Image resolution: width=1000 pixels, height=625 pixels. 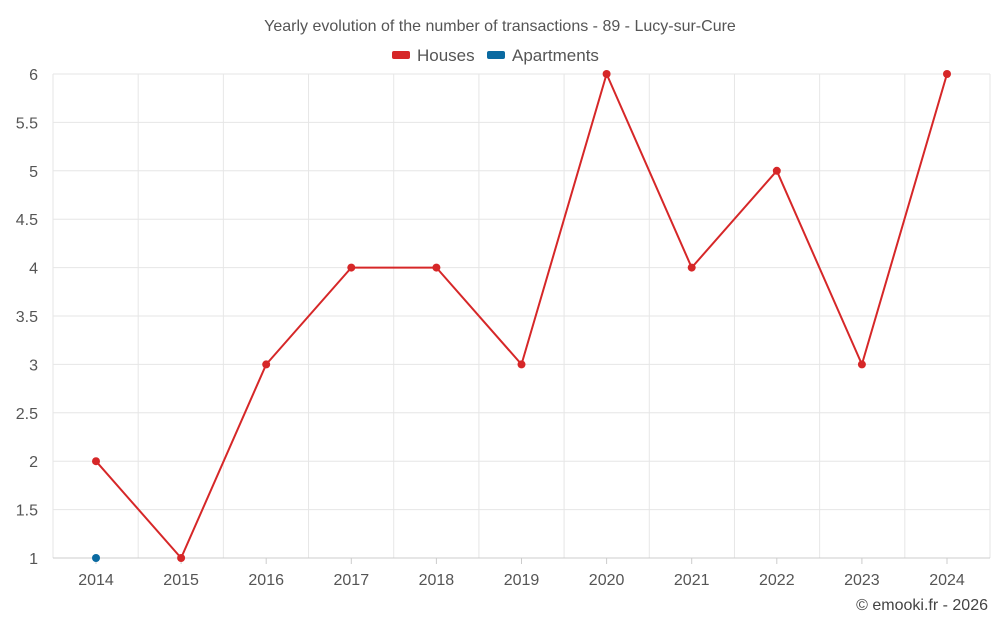 I want to click on x-tick-label: 2018, so click(x=437, y=580).